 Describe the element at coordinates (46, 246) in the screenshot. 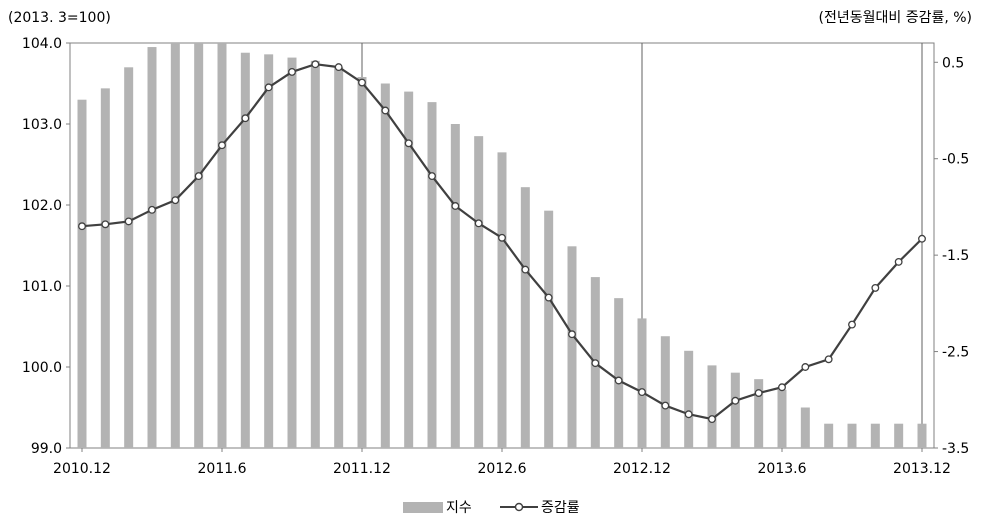

I see `left-y-axis: 104.0 103.0 102.0 101.0 100.0 99.0` at that location.